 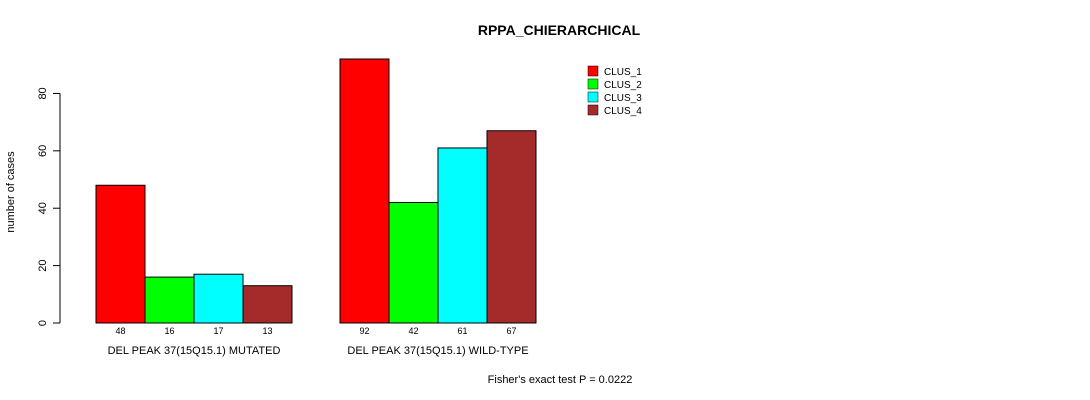 I want to click on y-tick-label: 20, so click(x=43, y=265).